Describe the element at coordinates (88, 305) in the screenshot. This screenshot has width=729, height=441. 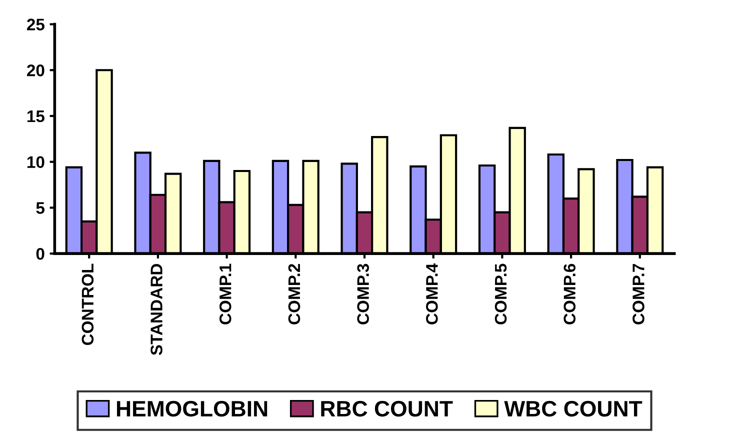
I see `x-tick-label: CONTROL` at that location.